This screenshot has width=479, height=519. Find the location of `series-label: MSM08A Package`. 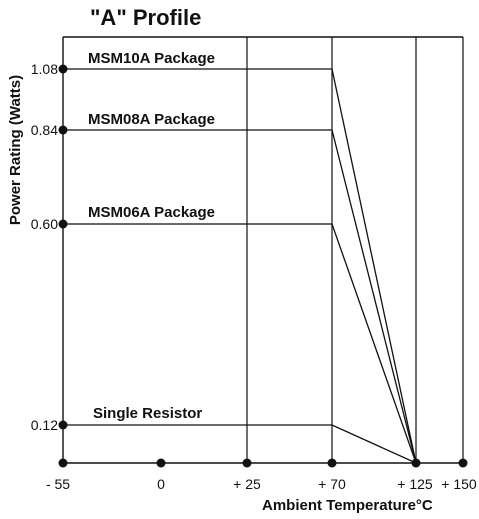

series-label: MSM08A Package is located at coordinates (151, 119).